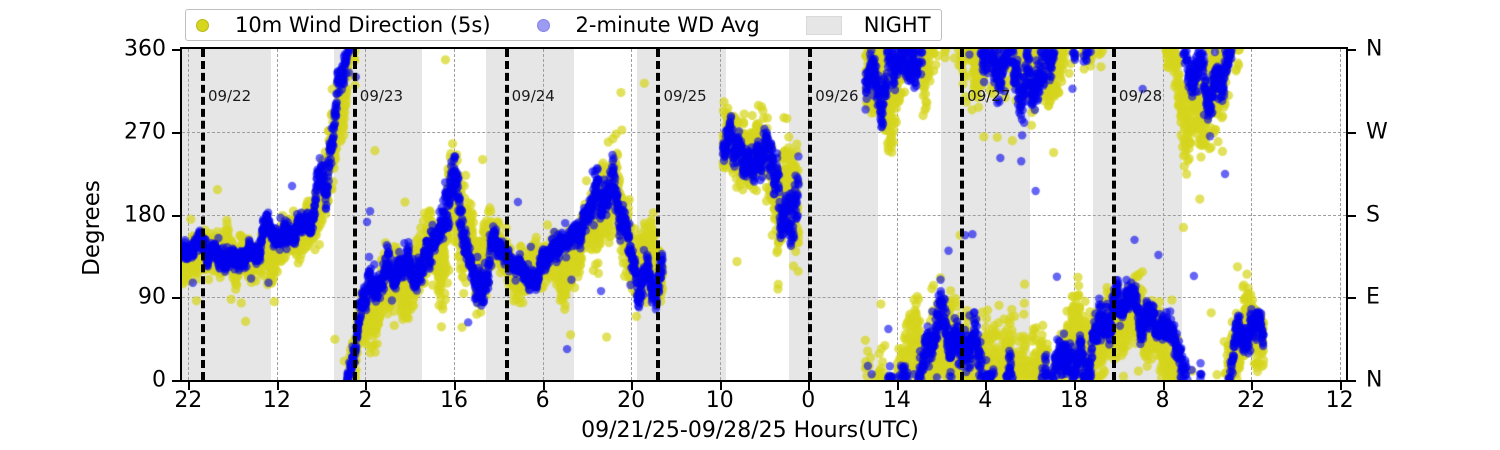  What do you see at coordinates (365, 400) in the screenshot?
I see `x-tick-label: 2` at bounding box center [365, 400].